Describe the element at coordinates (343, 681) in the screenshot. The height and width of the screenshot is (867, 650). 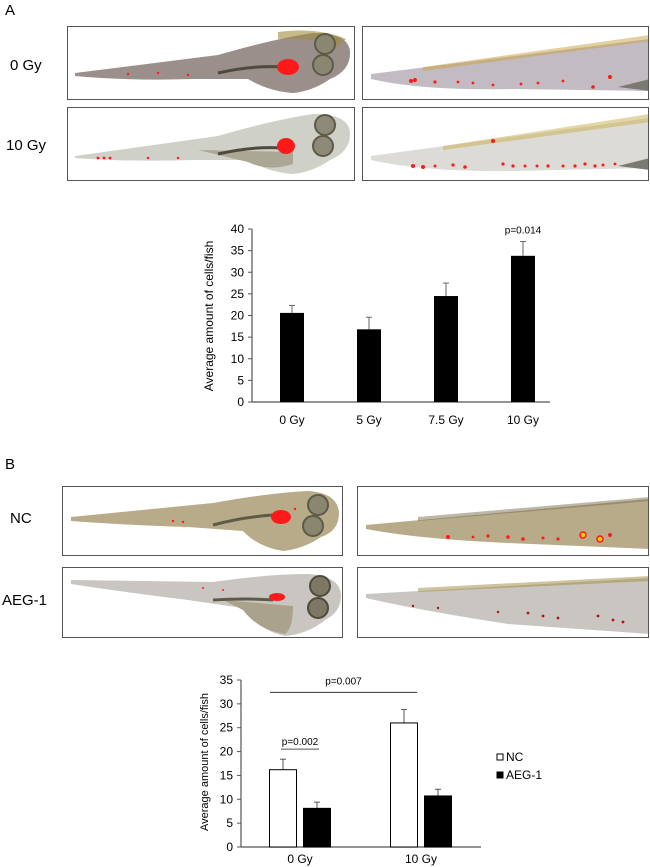
I see `p-value-annotation: p=0.007` at that location.